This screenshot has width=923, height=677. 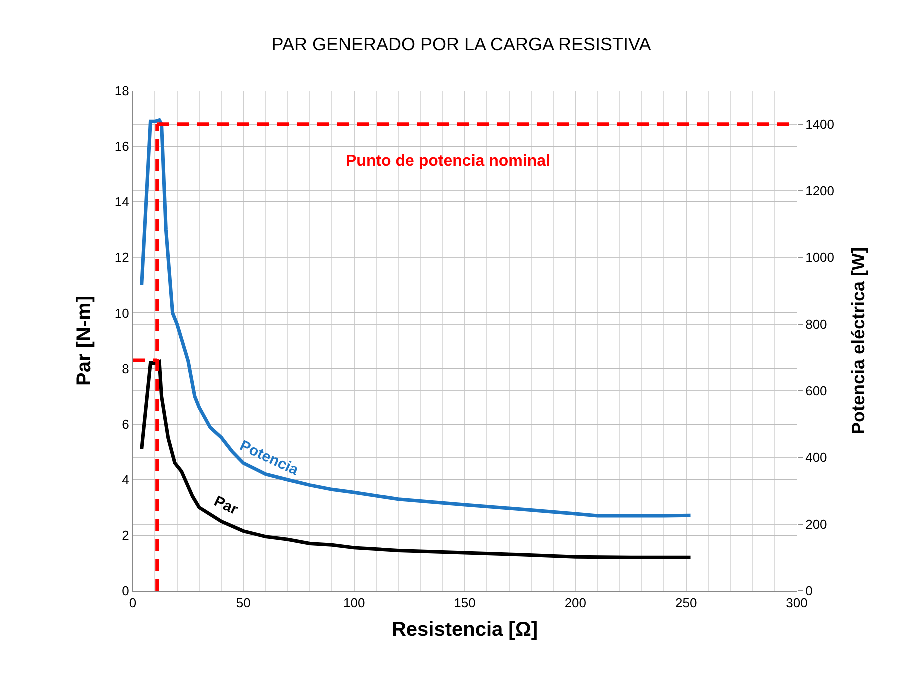 I want to click on annotation: Punto de potencia nominal, so click(x=448, y=161).